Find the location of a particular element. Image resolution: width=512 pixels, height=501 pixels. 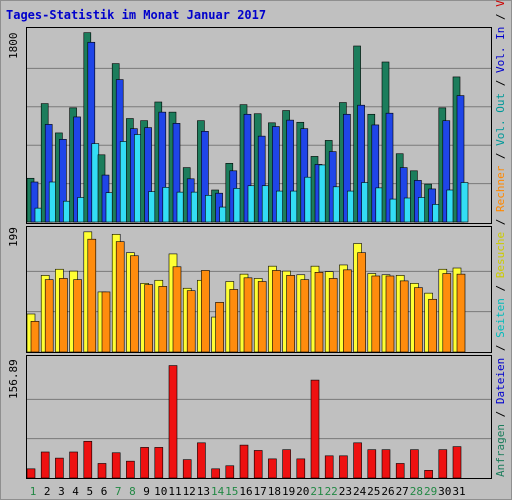

x-tick-label: 13 is located at coordinates (203, 491).